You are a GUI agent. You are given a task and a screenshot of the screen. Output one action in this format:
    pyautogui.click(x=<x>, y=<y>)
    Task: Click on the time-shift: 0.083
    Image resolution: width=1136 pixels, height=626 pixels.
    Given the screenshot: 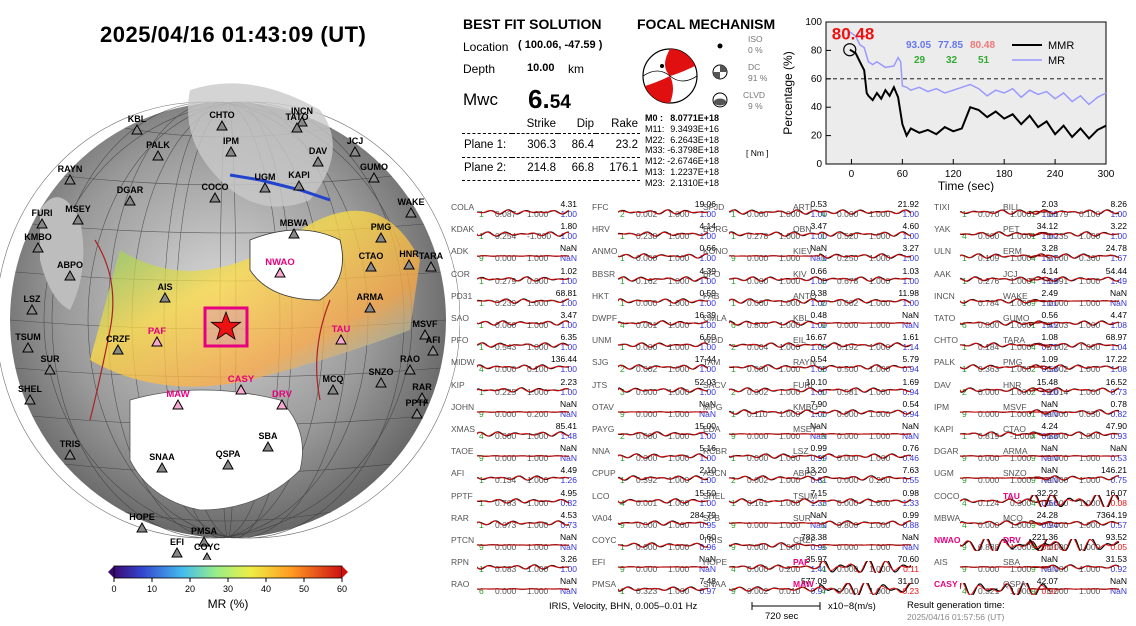 What is the action you would take?
    pyautogui.click(x=506, y=569)
    